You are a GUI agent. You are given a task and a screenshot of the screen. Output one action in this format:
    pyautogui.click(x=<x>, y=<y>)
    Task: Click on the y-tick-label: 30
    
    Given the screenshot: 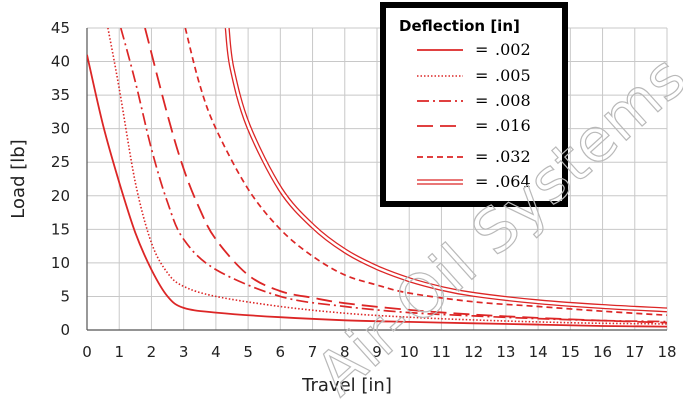 What is the action you would take?
    pyautogui.click(x=60, y=129)
    